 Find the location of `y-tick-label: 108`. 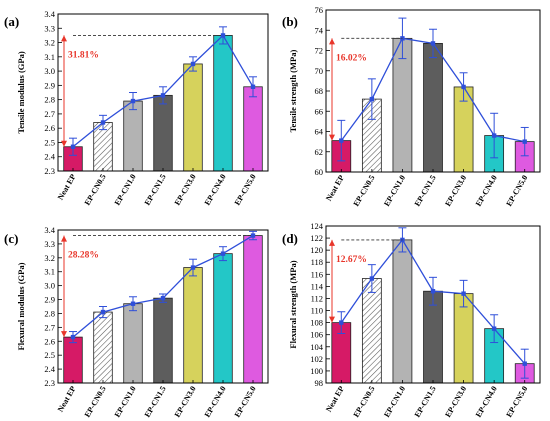

y-tick-label: 108 is located at coordinates (316, 323).